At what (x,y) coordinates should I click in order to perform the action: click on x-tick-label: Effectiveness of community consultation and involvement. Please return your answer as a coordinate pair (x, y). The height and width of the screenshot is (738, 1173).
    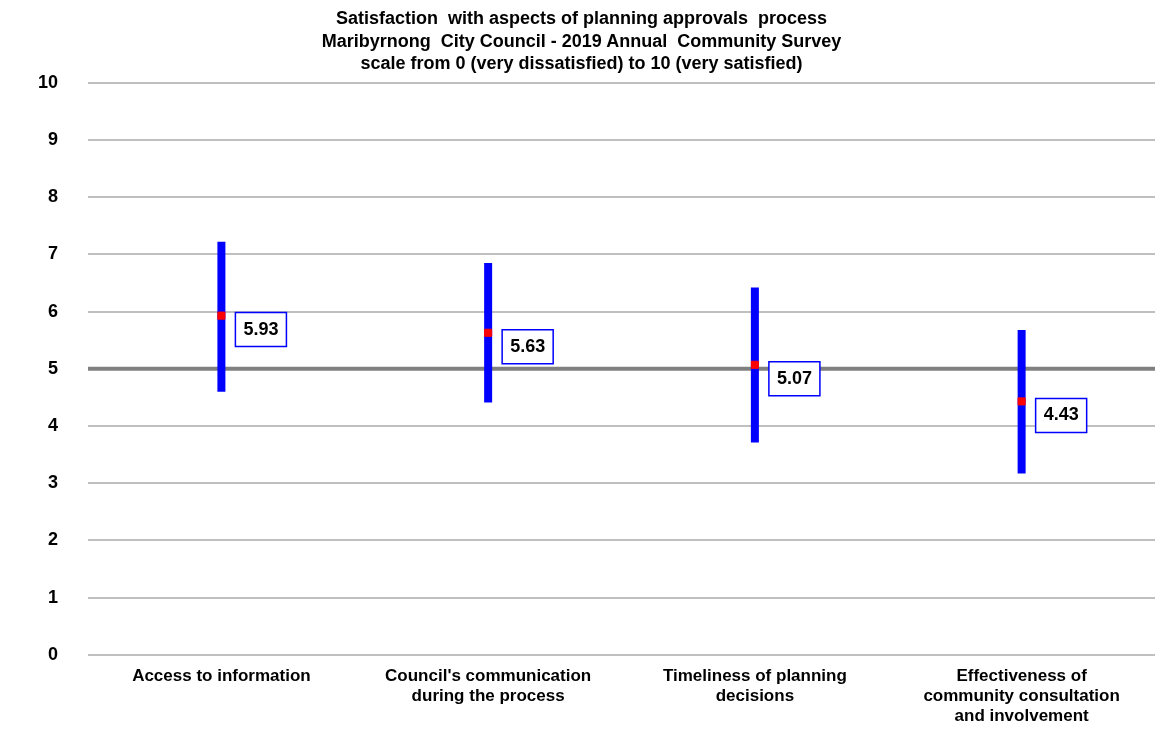
    Looking at the image, I should click on (1021, 695).